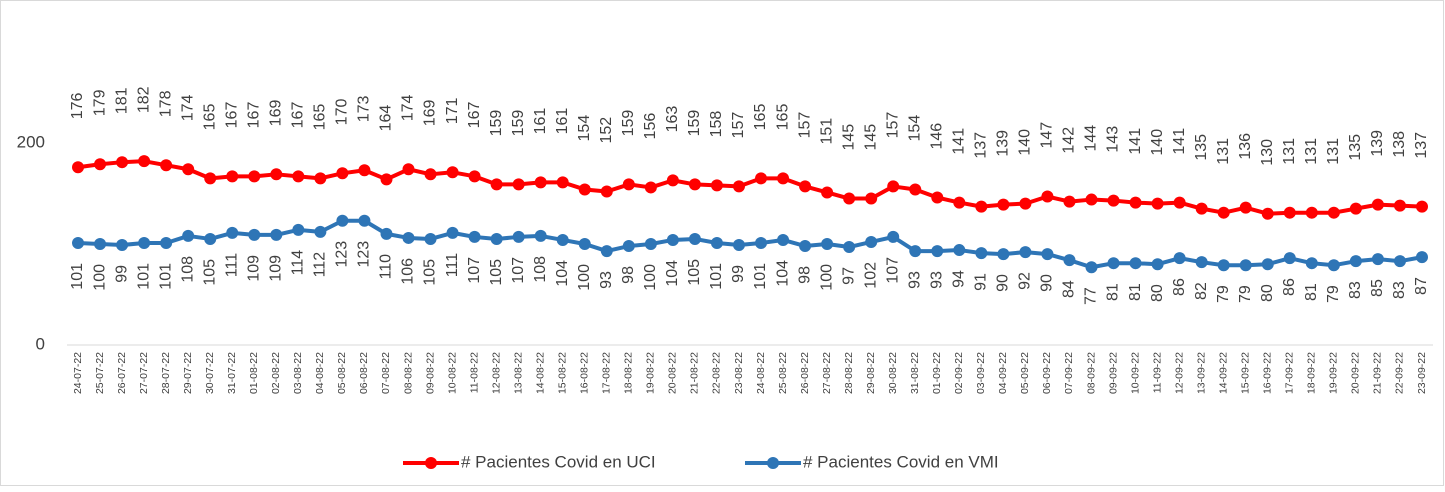 The image size is (1445, 492). I want to click on x-tick-label: 17-09-22, so click(1290, 373).